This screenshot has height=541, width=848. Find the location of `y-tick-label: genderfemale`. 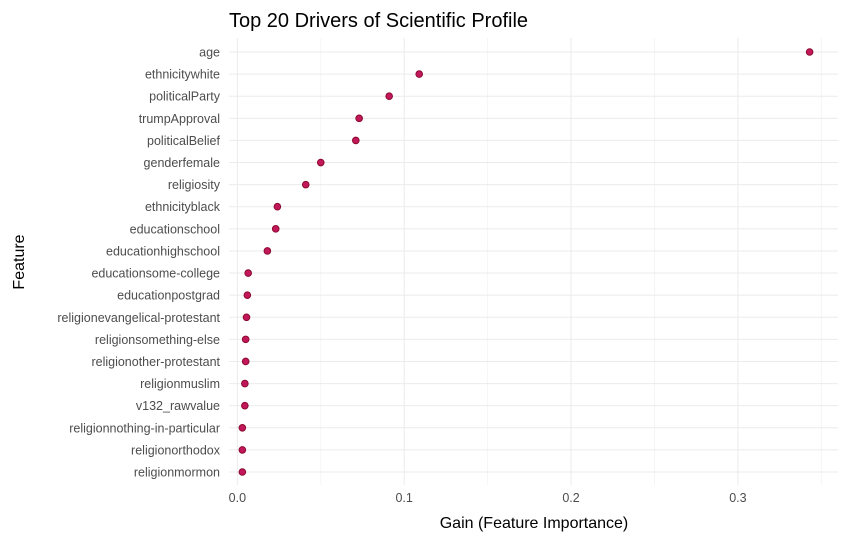

y-tick-label: genderfemale is located at coordinates (182, 163).